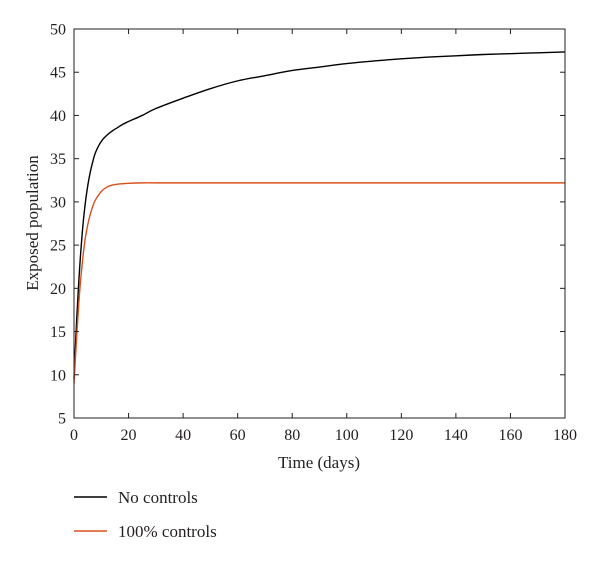 The image size is (600, 562). What do you see at coordinates (129, 435) in the screenshot?
I see `x-tick-label: 20` at bounding box center [129, 435].